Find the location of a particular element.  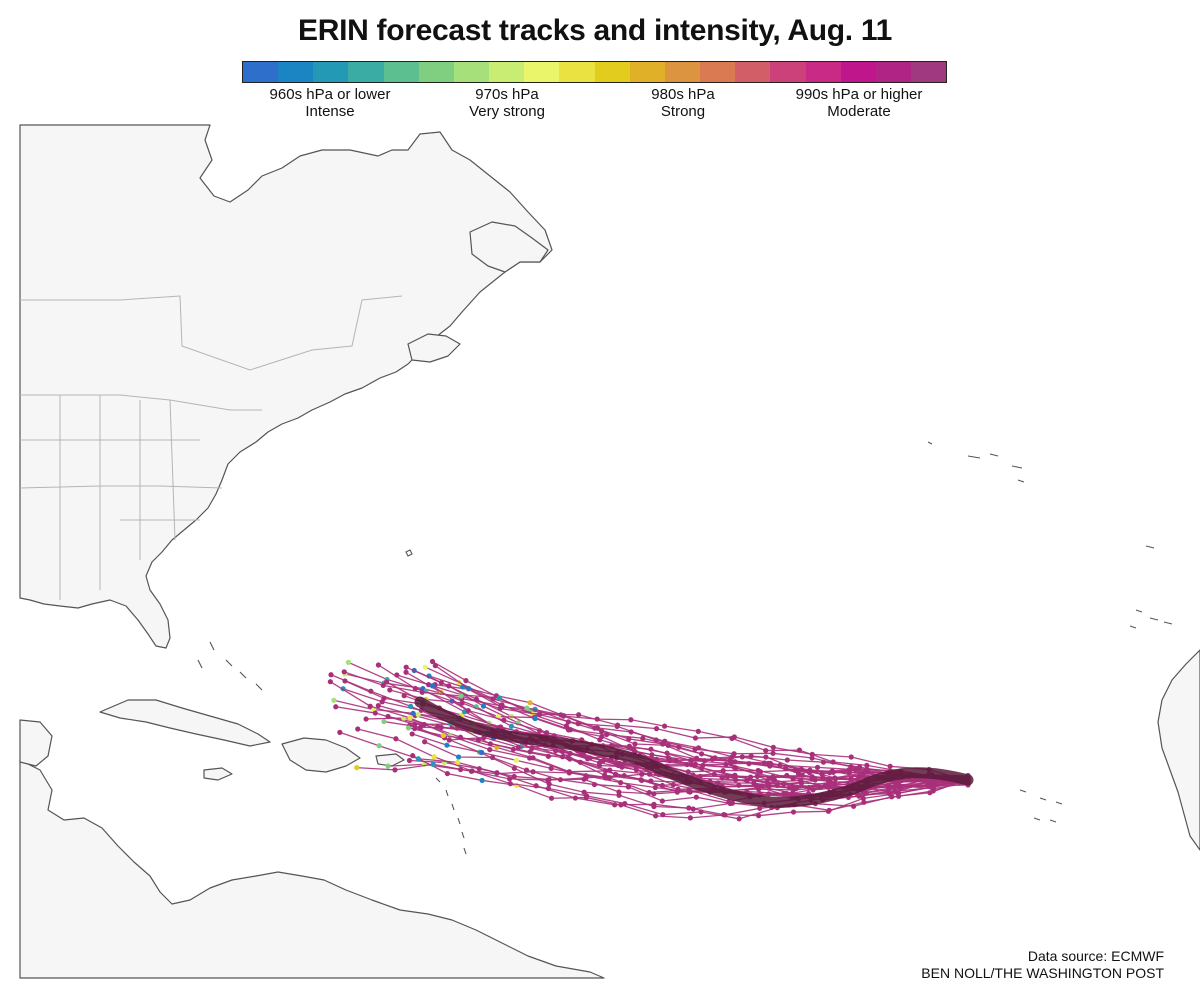

legend-label-moderate-category: Moderate is located at coordinates (859, 111).